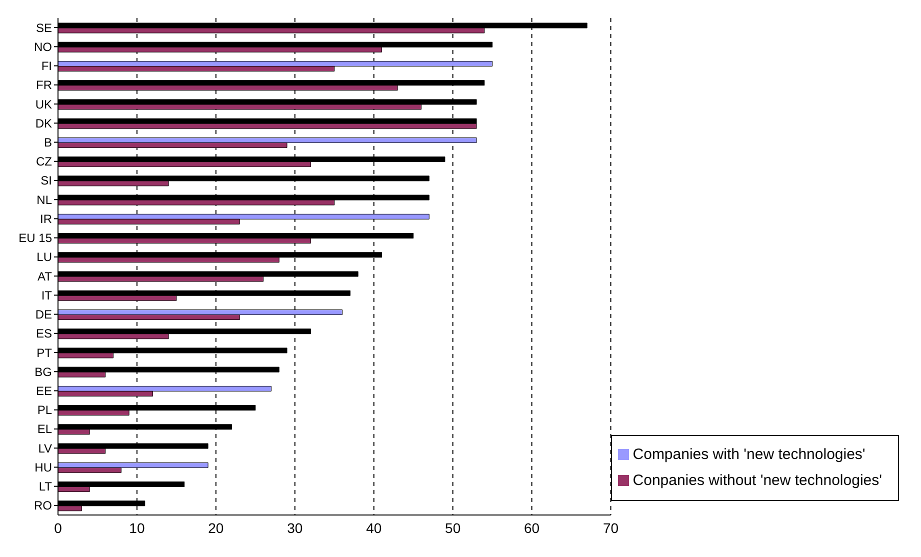 The width and height of the screenshot is (921, 557). I want to click on x-tick-label: 10, so click(137, 528).